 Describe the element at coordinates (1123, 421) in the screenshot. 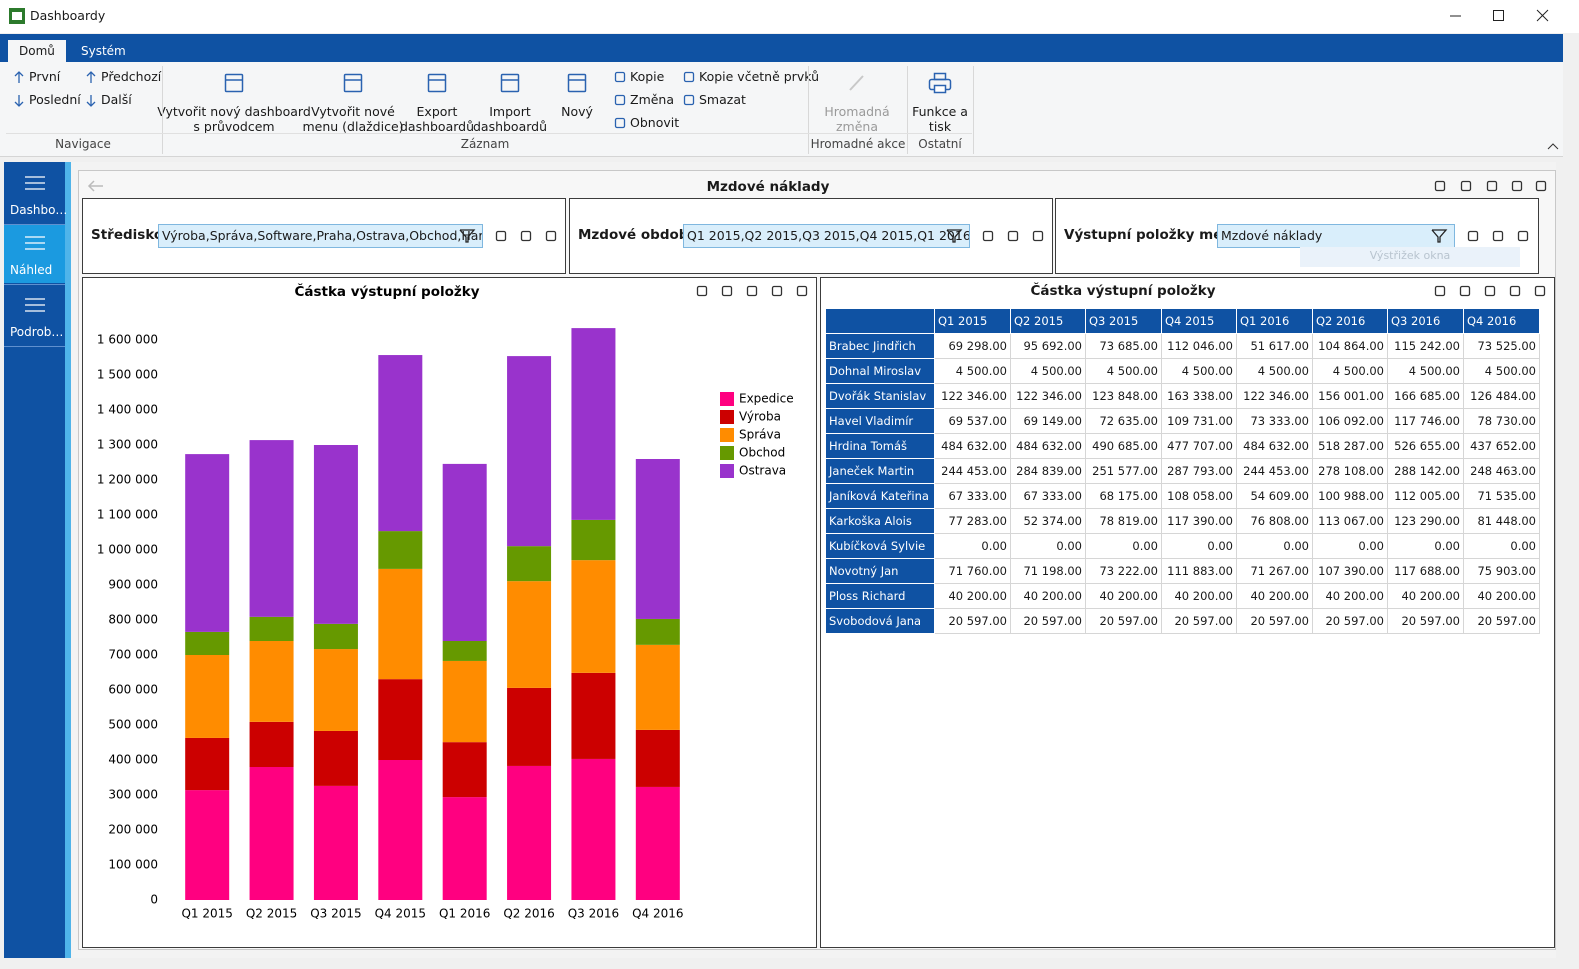

I see `table-cell: 72 635.00` at that location.